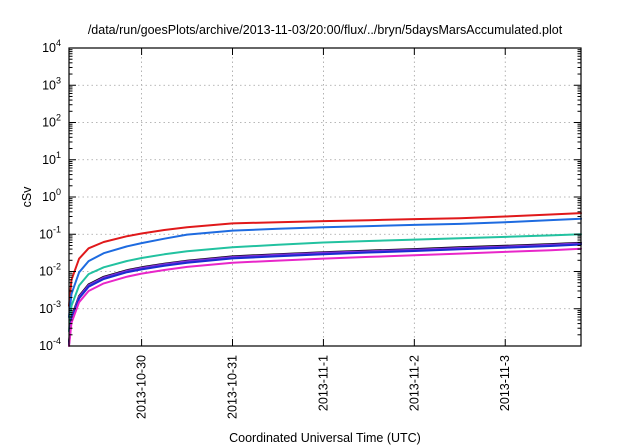 This screenshot has height=448, width=640. What do you see at coordinates (233, 387) in the screenshot?
I see `x-tick-label: 2013-10-31` at bounding box center [233, 387].